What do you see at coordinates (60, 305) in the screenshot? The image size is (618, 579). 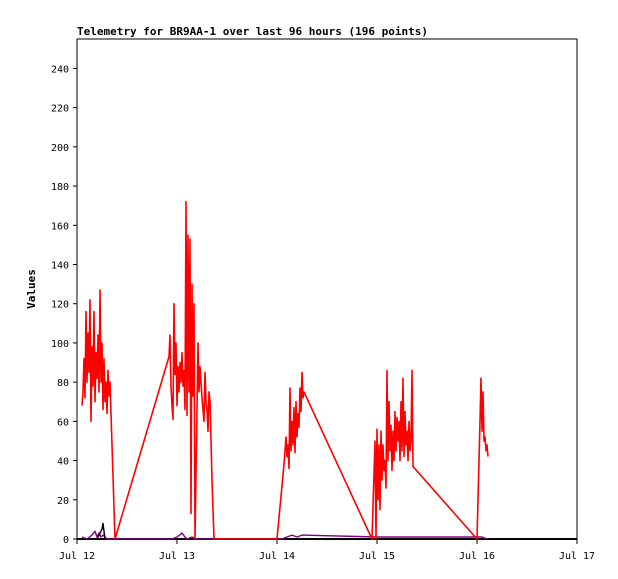 I see `y-tick-label: 120` at bounding box center [60, 305].